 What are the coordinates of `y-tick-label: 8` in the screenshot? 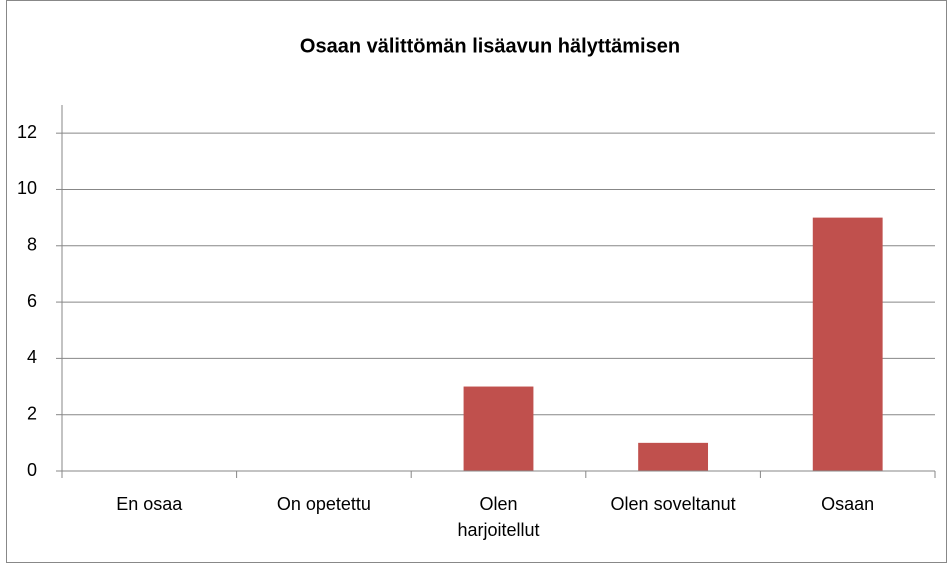 It's located at (32, 245).